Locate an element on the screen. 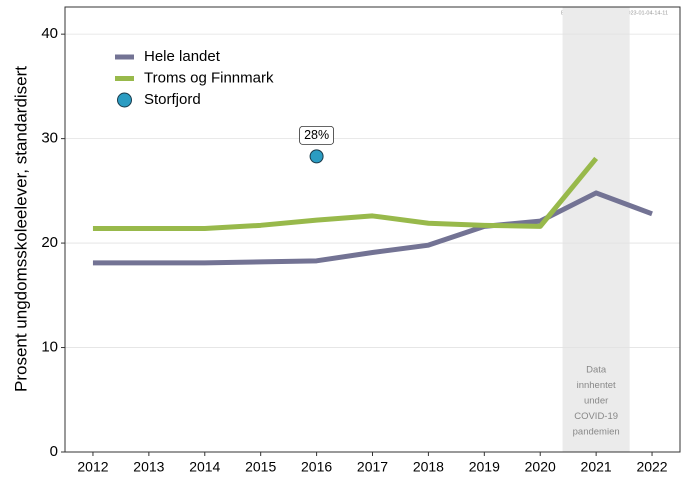 Image resolution: width=686 pixels, height=478 pixels. x-tick-label: 2019 is located at coordinates (484, 467).